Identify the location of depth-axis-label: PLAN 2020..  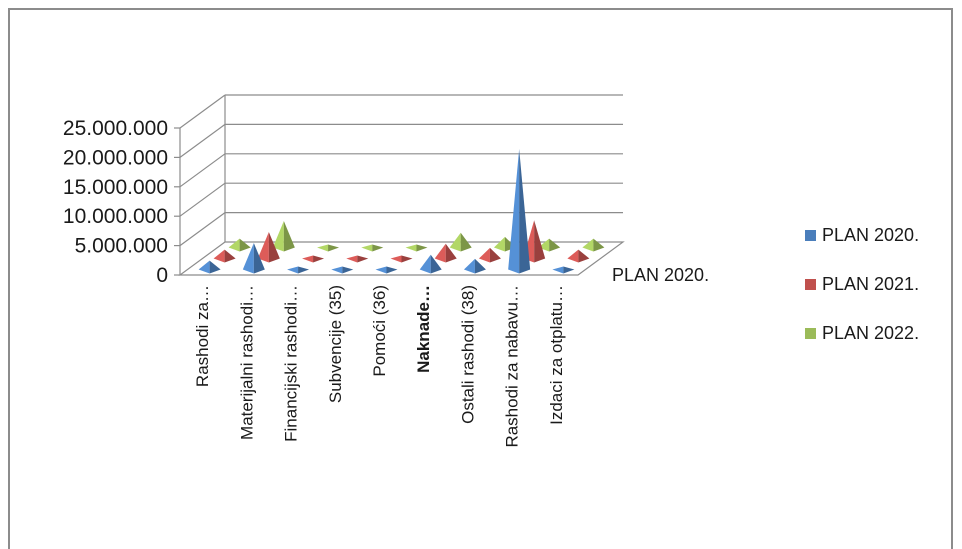
(660, 275).